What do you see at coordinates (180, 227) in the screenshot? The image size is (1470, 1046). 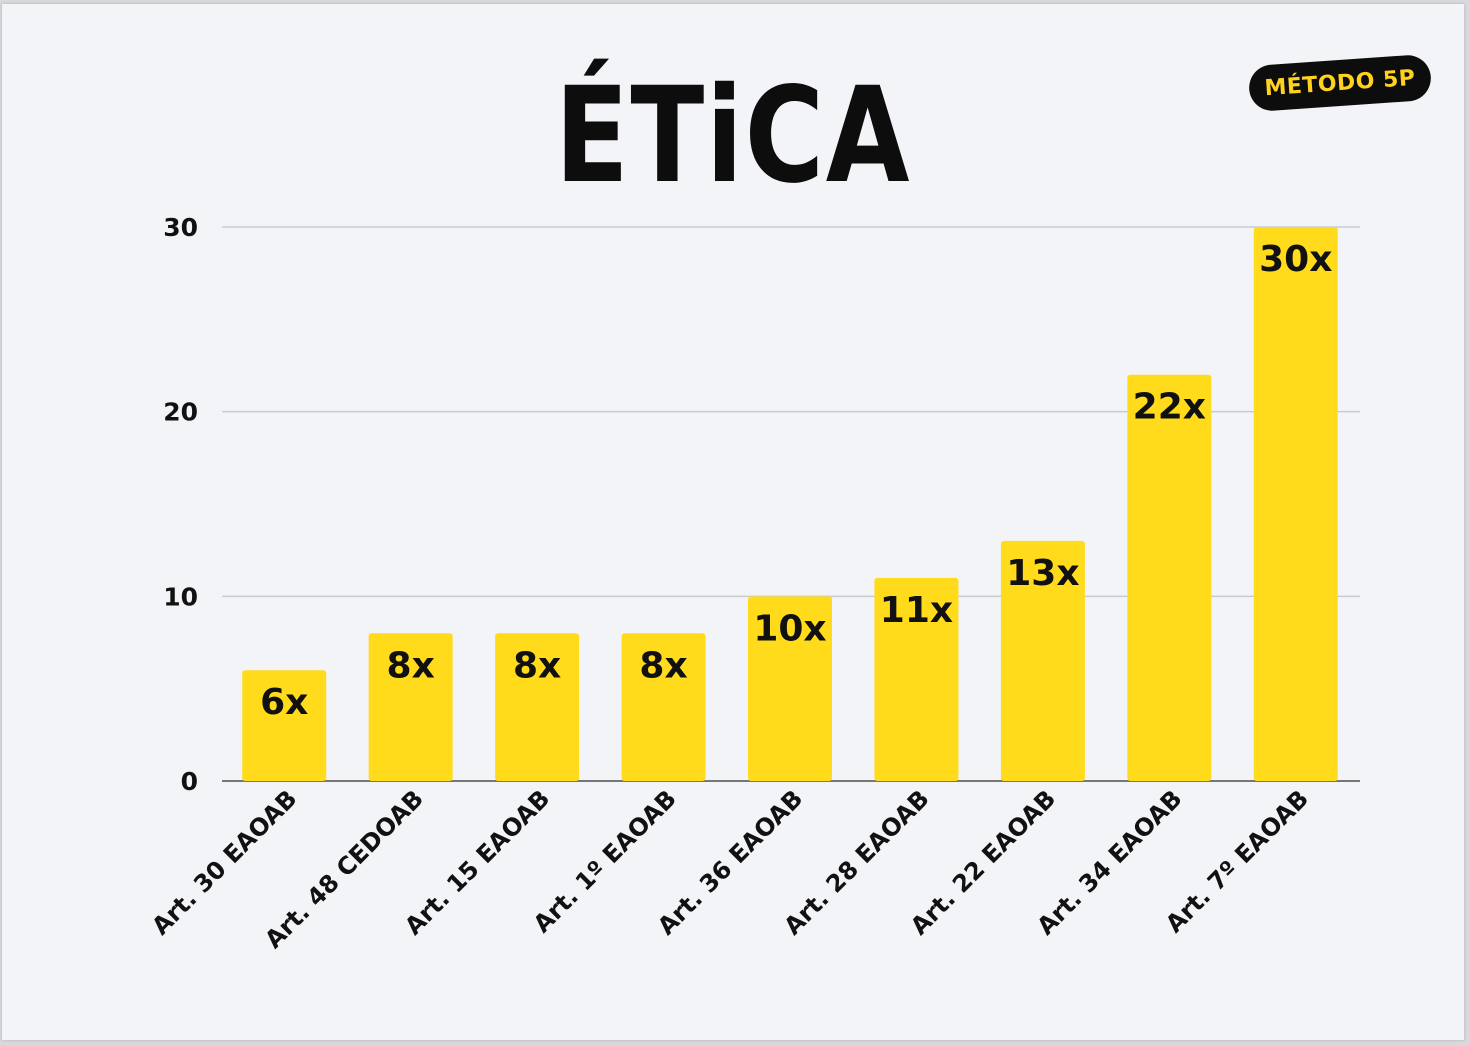 I see `y-tick-label: 30` at bounding box center [180, 227].